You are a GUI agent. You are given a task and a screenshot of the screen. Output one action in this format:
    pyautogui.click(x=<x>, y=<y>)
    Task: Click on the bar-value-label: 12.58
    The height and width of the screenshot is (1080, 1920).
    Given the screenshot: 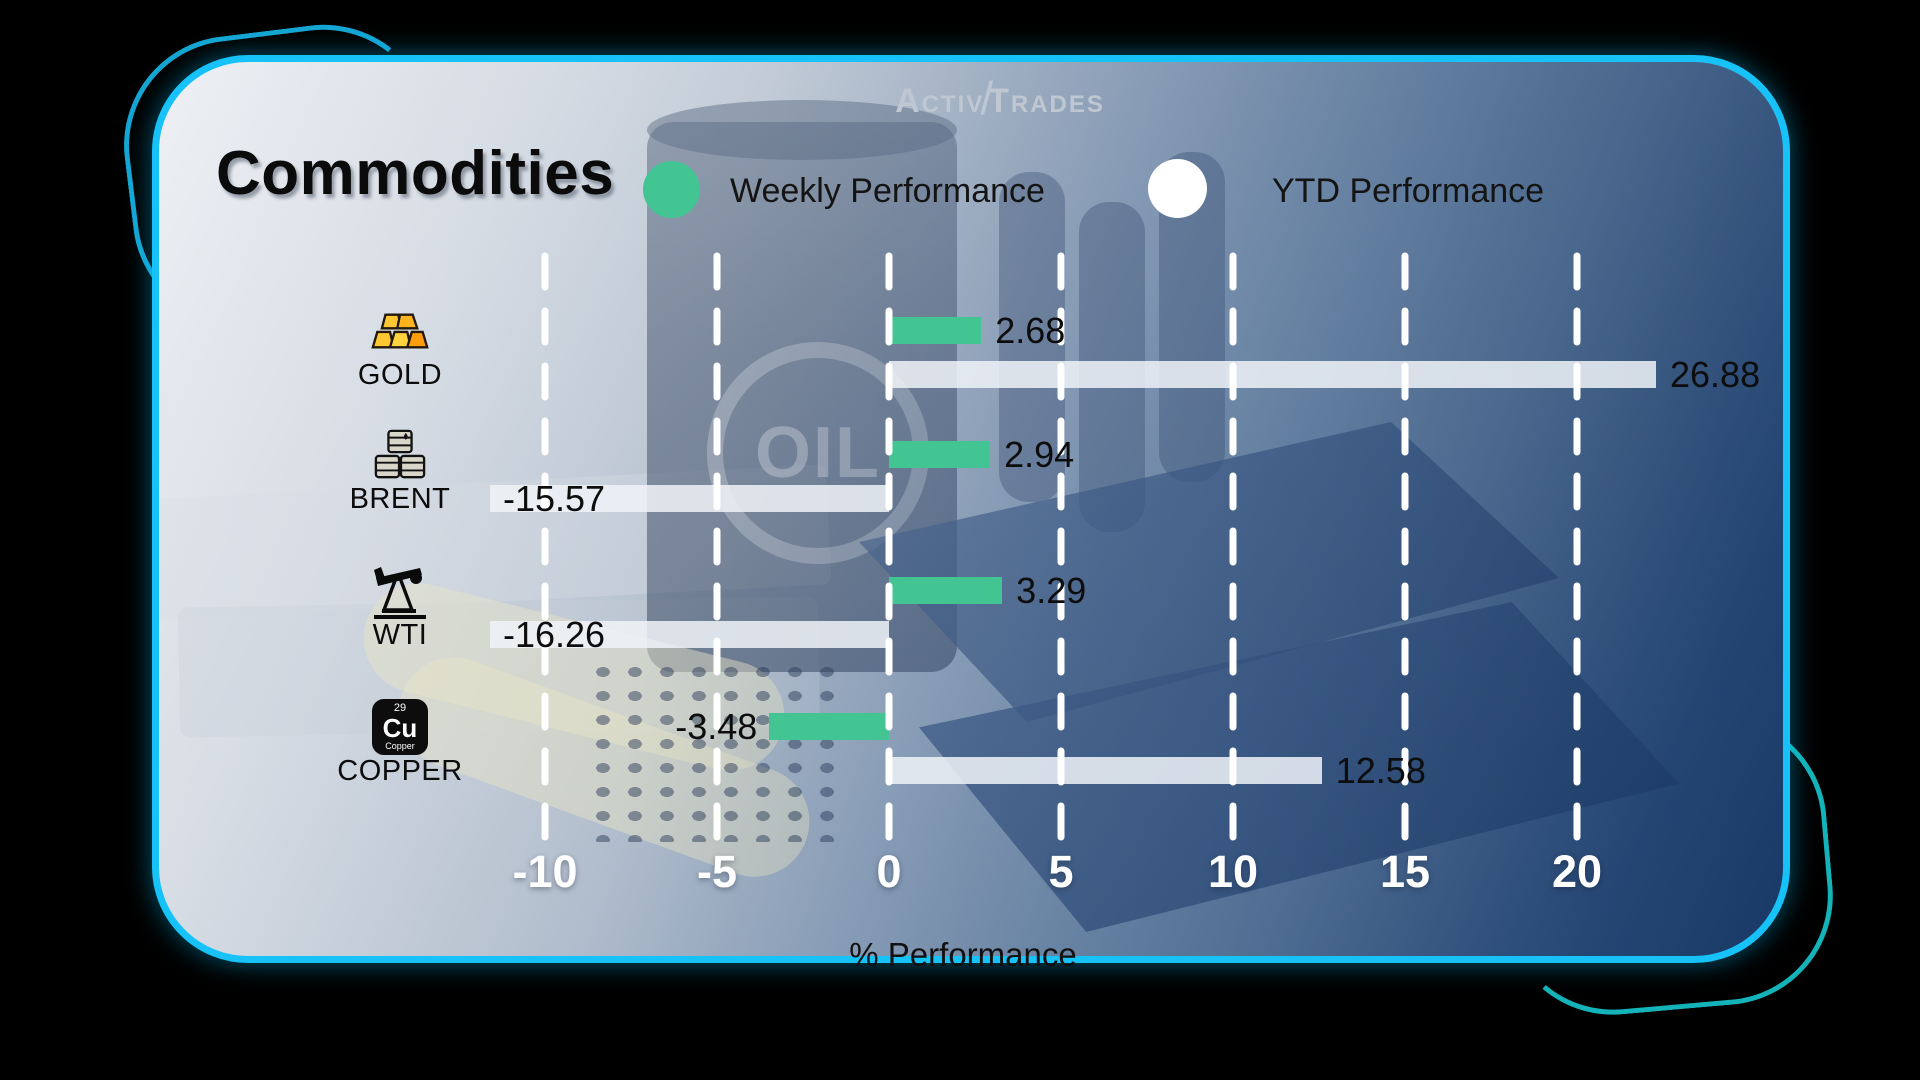 What is the action you would take?
    pyautogui.click(x=1380, y=770)
    